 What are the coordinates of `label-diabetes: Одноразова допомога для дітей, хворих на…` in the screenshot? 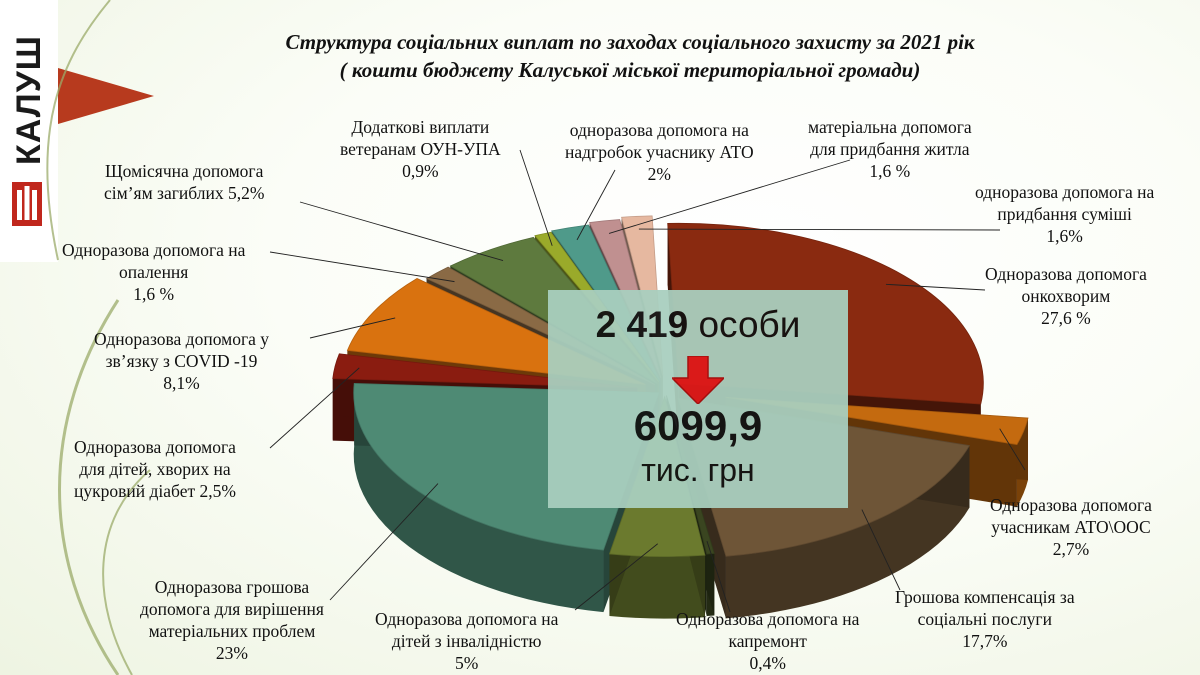 It's located at (155, 469).